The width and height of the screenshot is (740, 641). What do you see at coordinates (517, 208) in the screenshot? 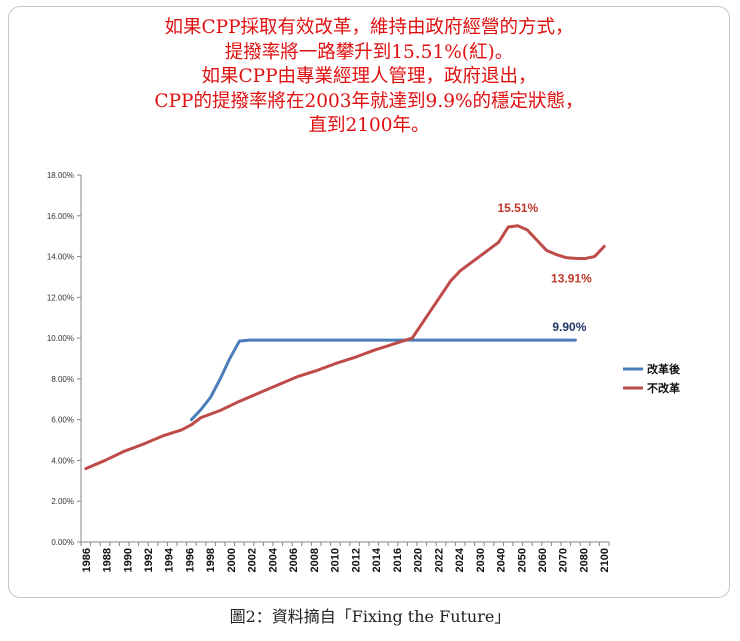
I see `data-label: 15.51%` at bounding box center [517, 208].